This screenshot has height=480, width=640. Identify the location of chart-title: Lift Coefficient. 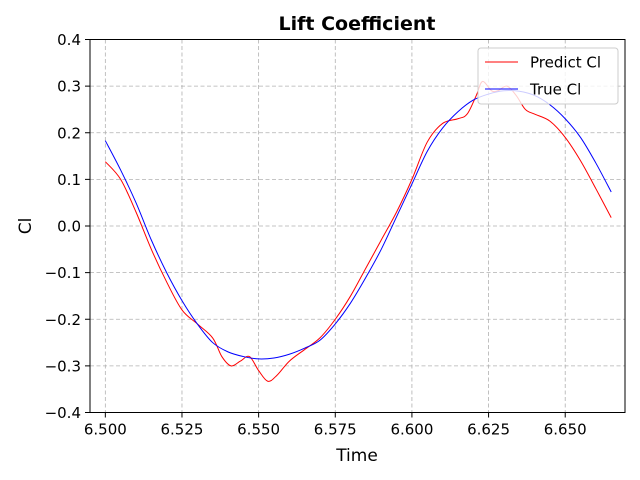
(357, 24).